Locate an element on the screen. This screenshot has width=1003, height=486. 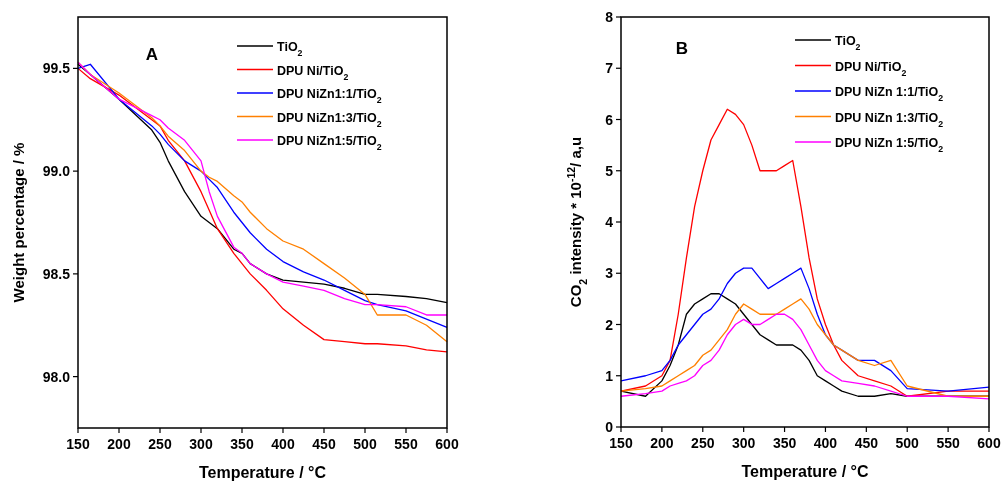
y-tick-label: 0 is located at coordinates (609, 427).